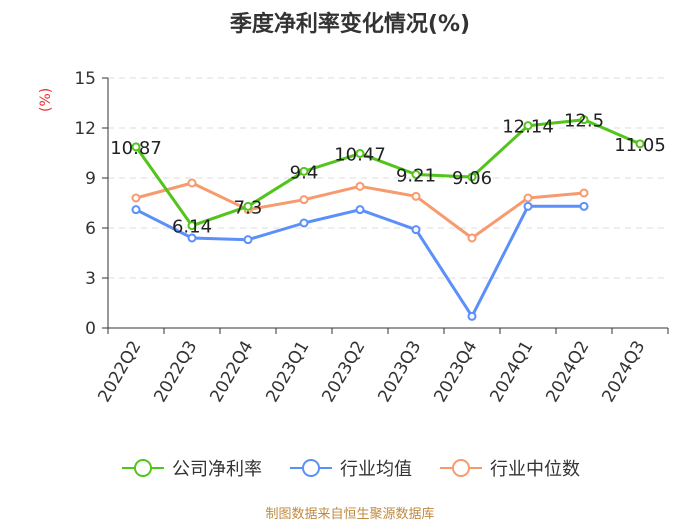 The width and height of the screenshot is (700, 525). What do you see at coordinates (350, 24) in the screenshot?
I see `chart-title: 季度净利率变化情况(%)` at bounding box center [350, 24].